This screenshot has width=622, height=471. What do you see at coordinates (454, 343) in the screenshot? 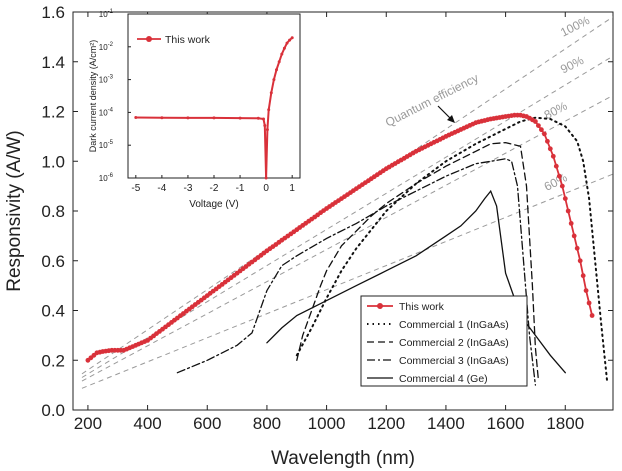
I see `legend-entry: Commercial 2 (InGaAs)` at bounding box center [454, 343].